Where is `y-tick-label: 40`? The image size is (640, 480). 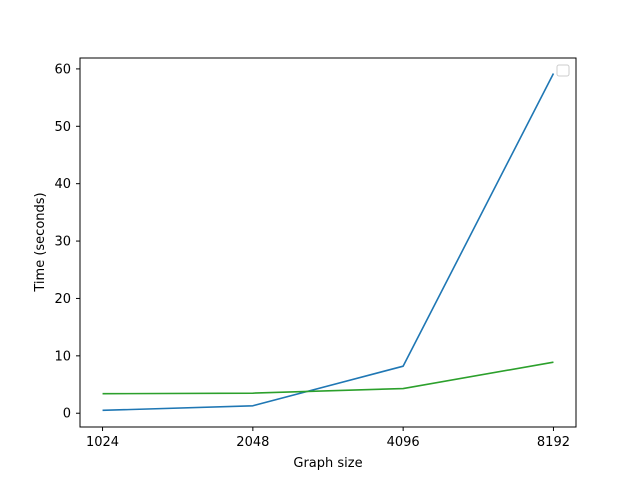
y-tick-label: 40 is located at coordinates (62, 184).